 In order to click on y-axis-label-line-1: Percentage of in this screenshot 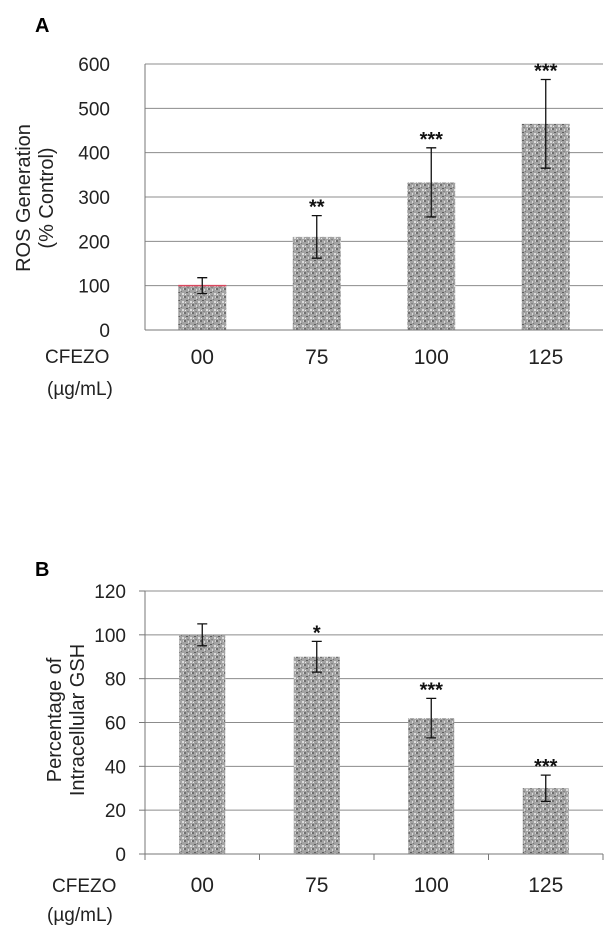, I will do `click(55, 719)`.